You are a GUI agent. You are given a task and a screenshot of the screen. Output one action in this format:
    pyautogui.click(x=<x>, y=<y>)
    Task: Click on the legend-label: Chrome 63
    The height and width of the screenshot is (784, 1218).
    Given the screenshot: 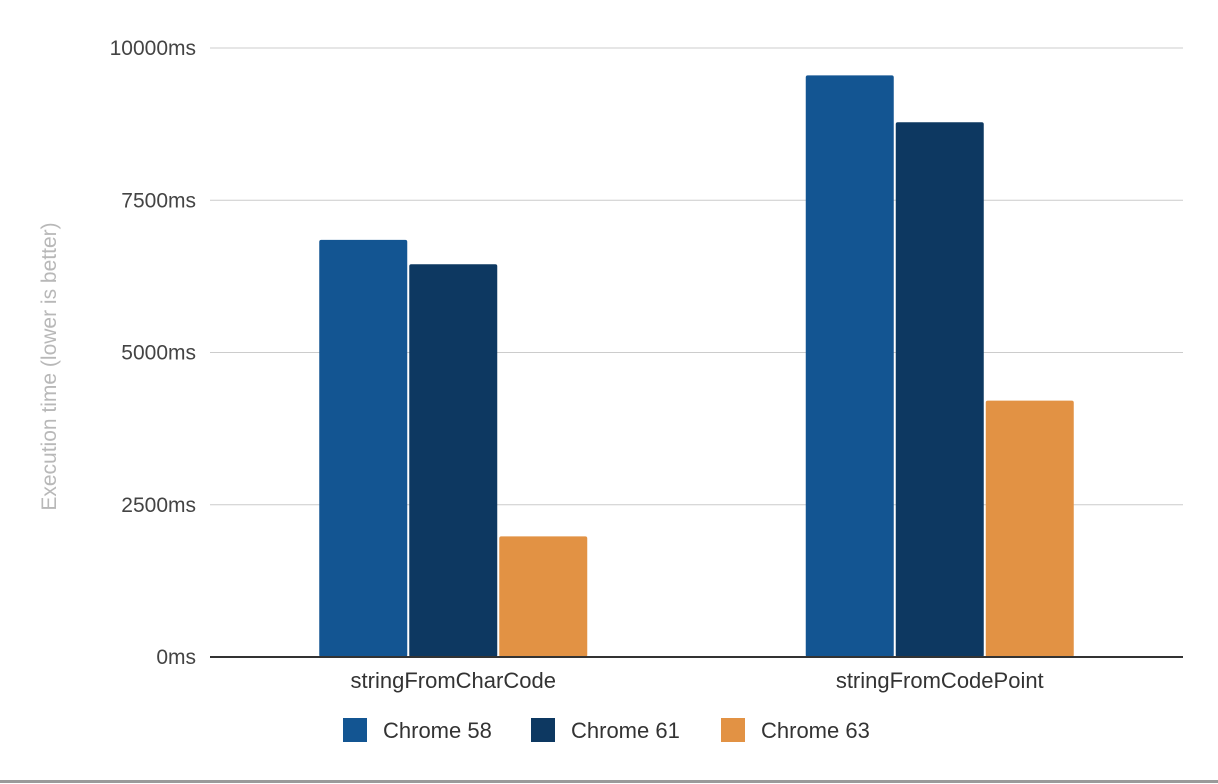 What is the action you would take?
    pyautogui.click(x=815, y=730)
    